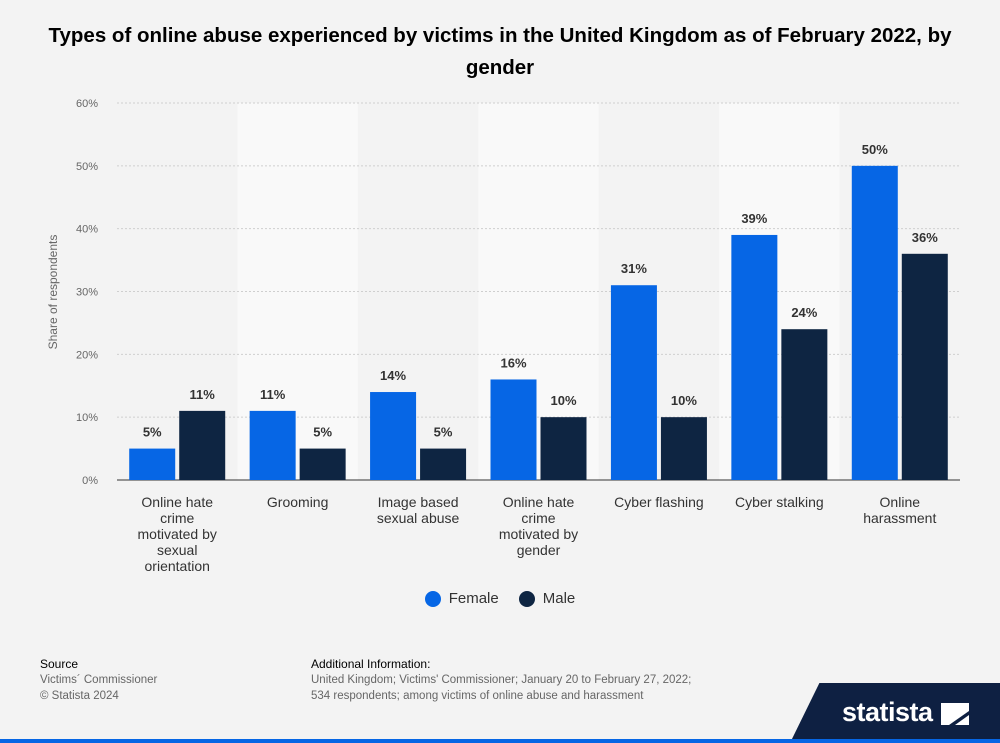  I want to click on statista-logo-icon, so click(955, 714).